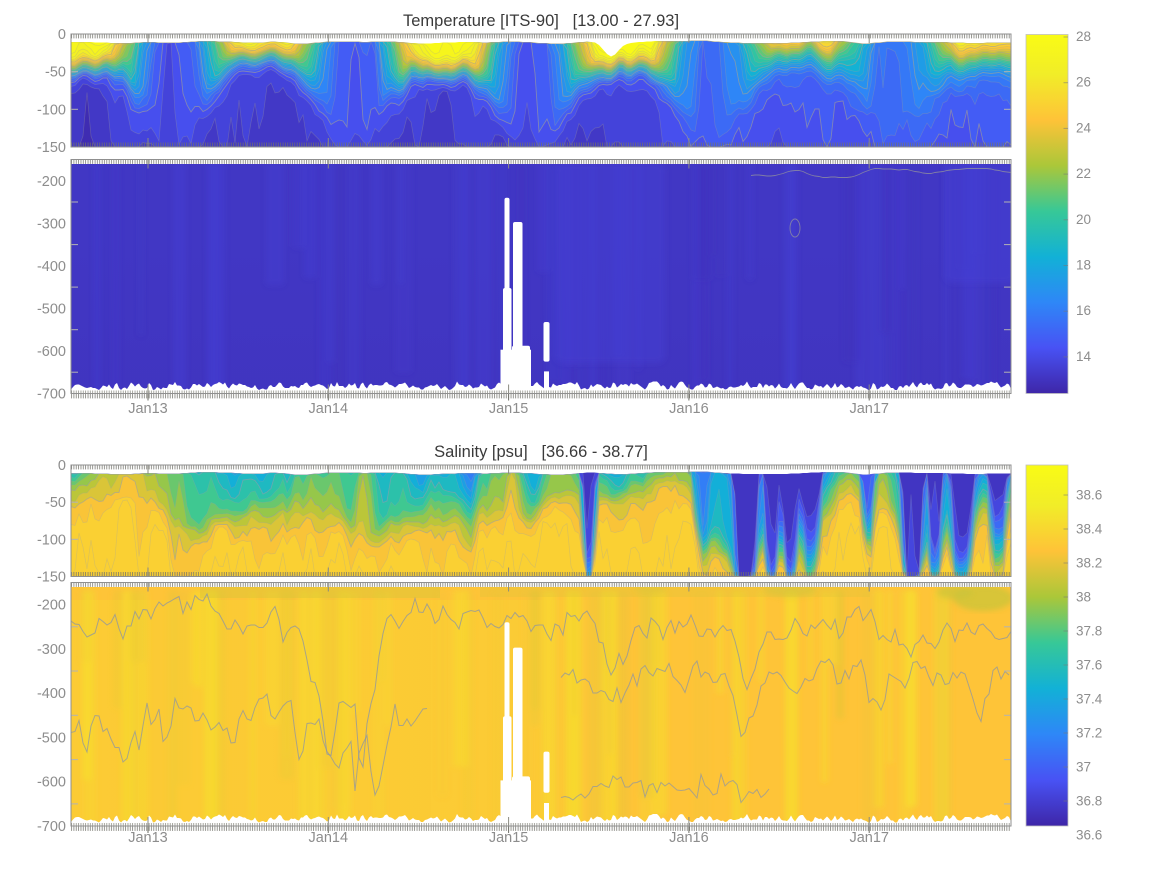 The width and height of the screenshot is (1167, 875). What do you see at coordinates (1083, 36) in the screenshot?
I see `svg-text: 28` at bounding box center [1083, 36].